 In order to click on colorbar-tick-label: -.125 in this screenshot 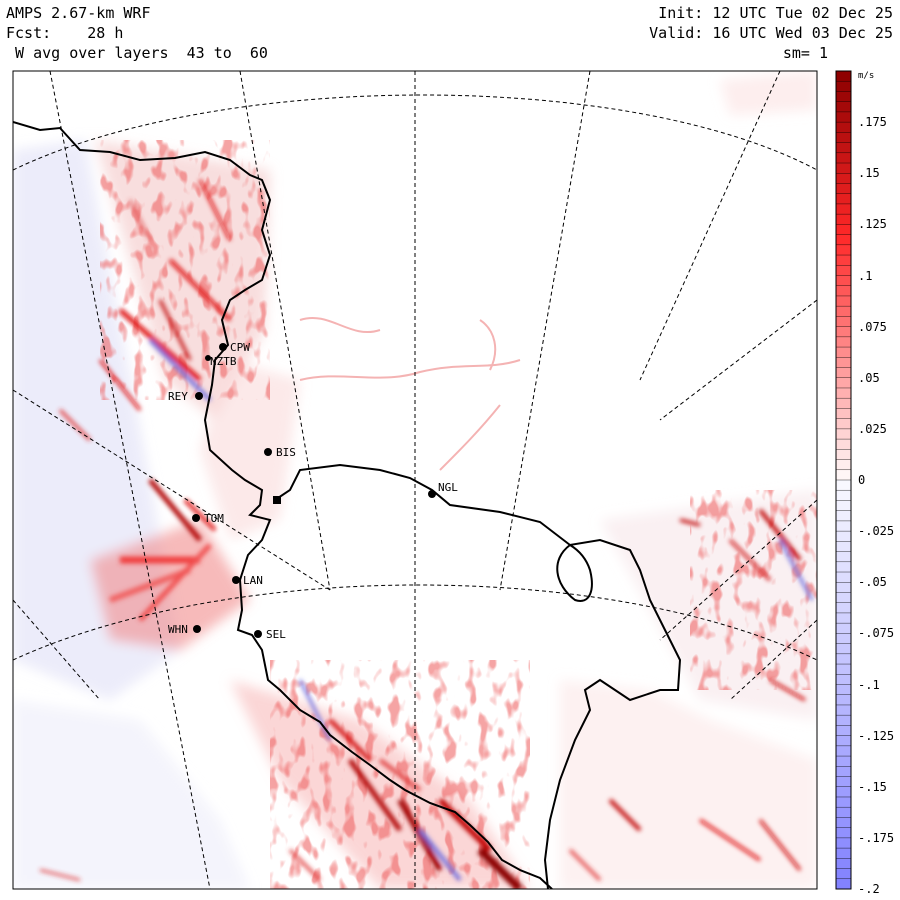, I will do `click(876, 735)`.